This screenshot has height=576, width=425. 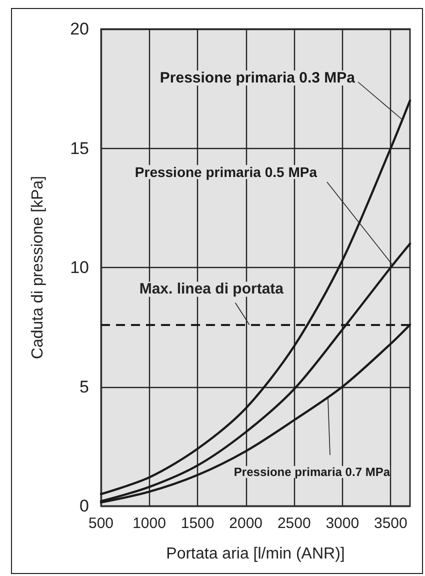 What do you see at coordinates (294, 523) in the screenshot?
I see `x-tick-label: 2500` at bounding box center [294, 523].